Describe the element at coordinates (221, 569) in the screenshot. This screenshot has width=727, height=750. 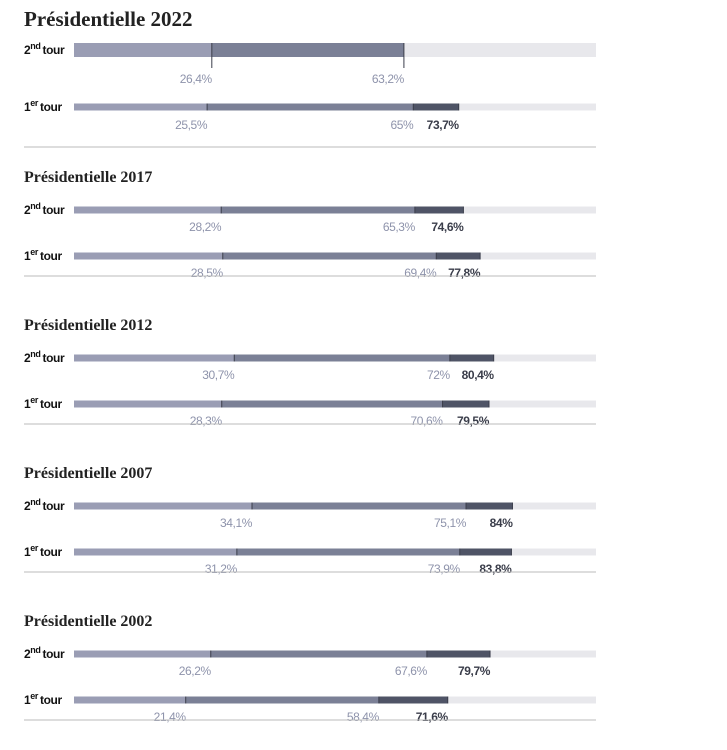
I see `value-label: 31,2%` at that location.